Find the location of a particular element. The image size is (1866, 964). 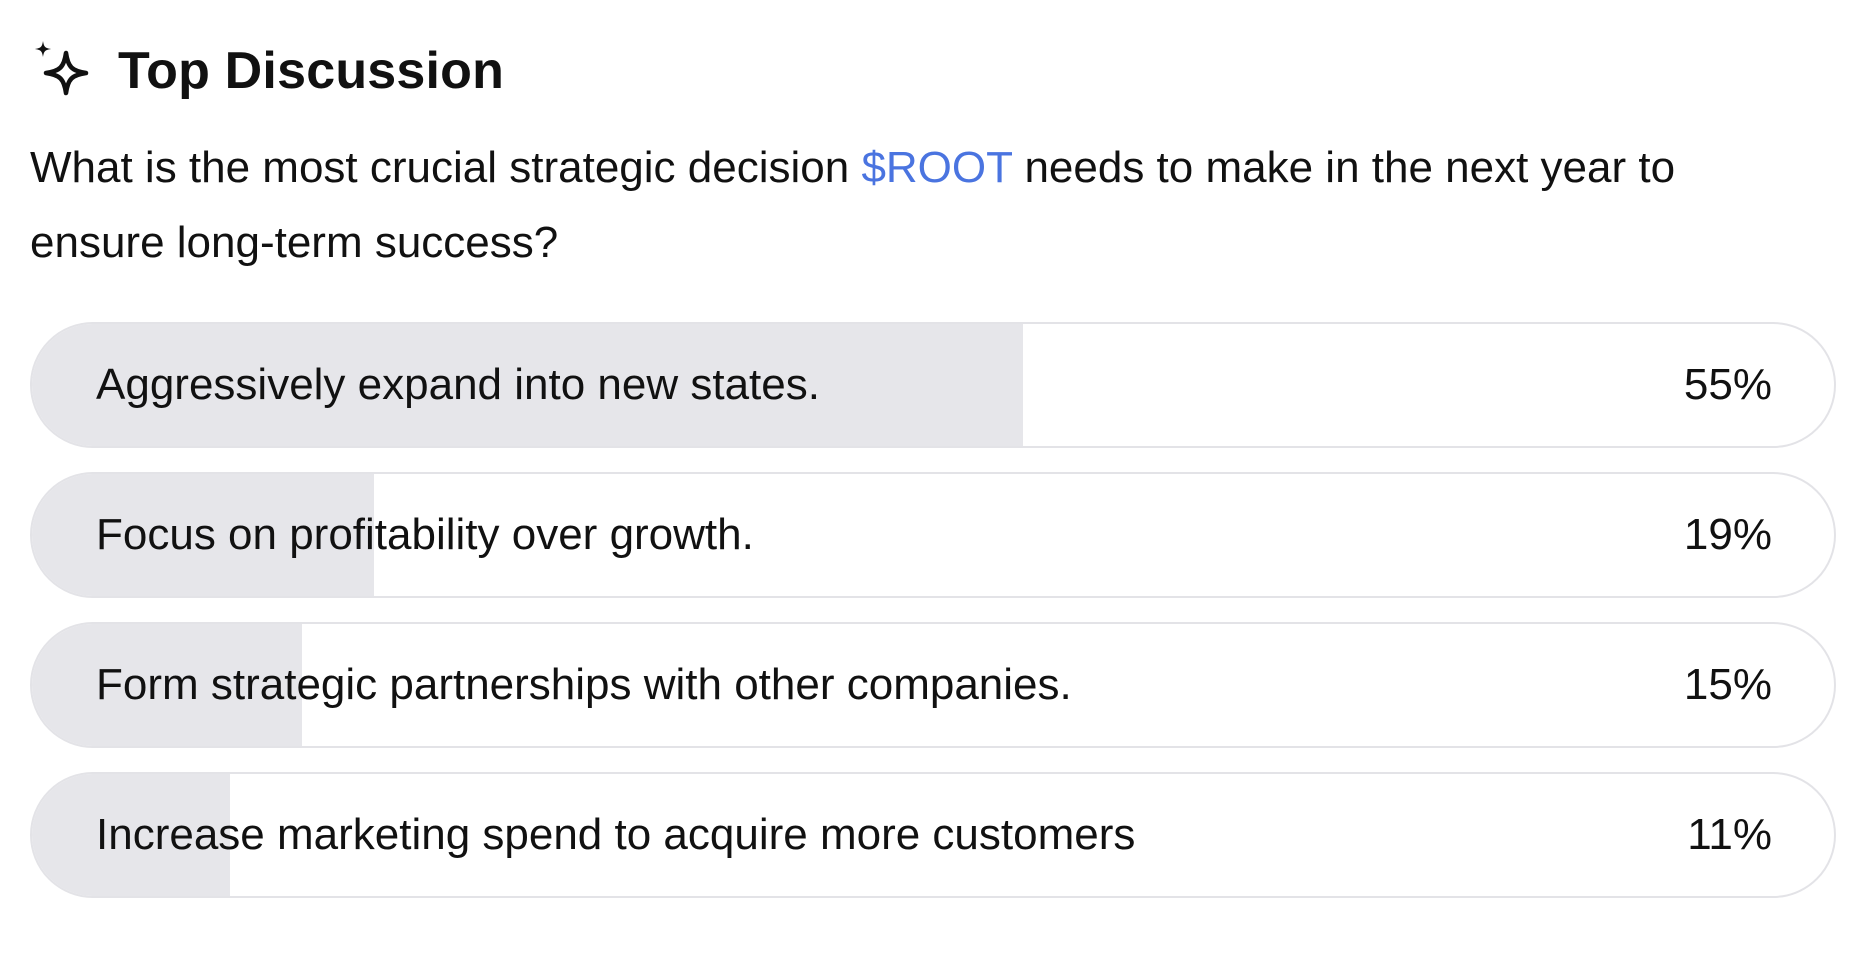

poll-option-label: Aggressively expand into new states. is located at coordinates (458, 384).